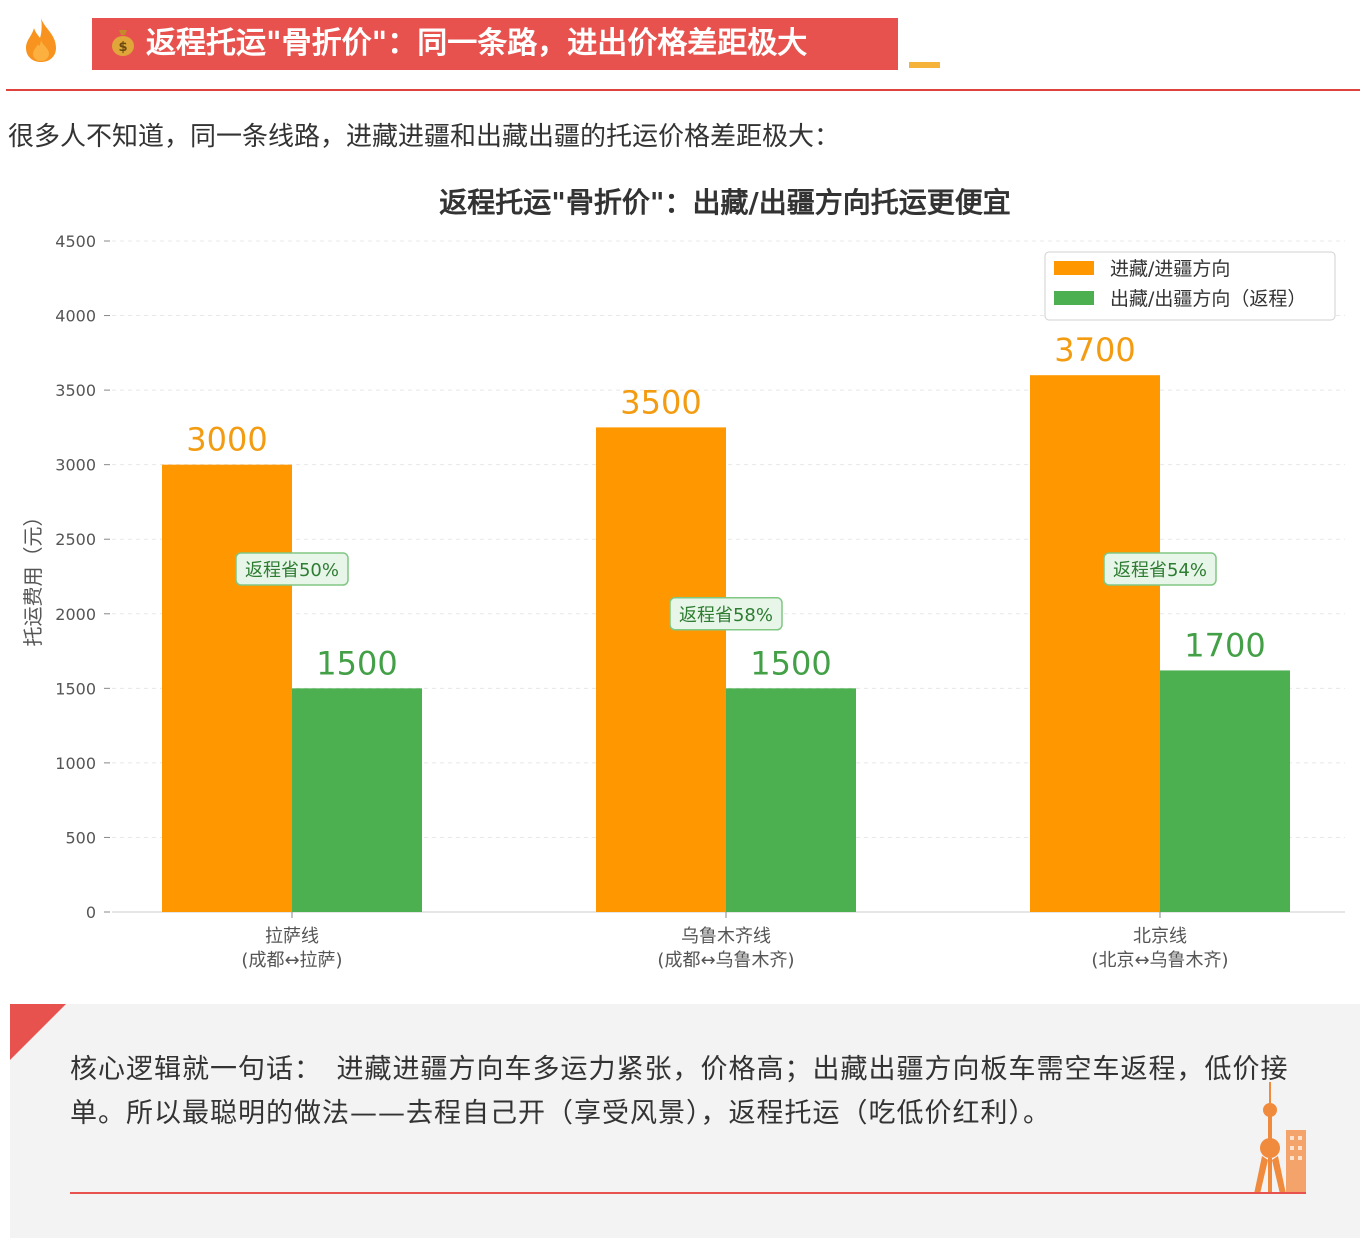 The width and height of the screenshot is (1360, 1238). What do you see at coordinates (75, 316) in the screenshot?
I see `y-tick-label: 4000` at bounding box center [75, 316].